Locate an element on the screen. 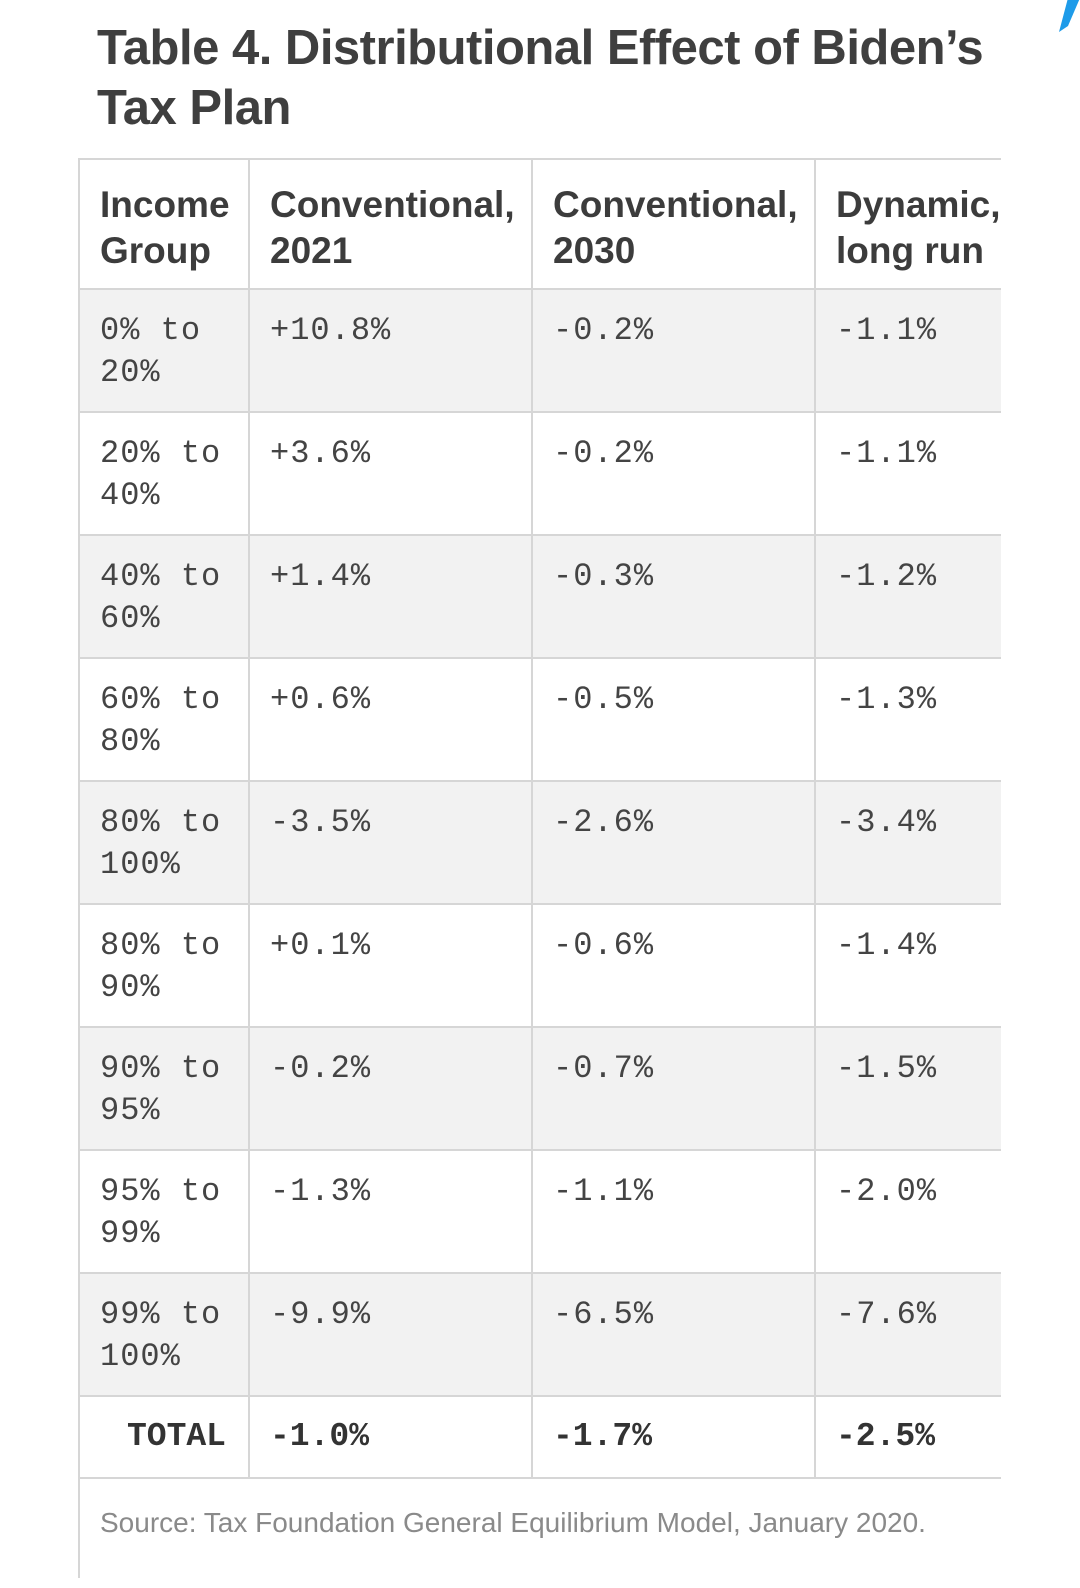 The width and height of the screenshot is (1080, 1588). table-row: 80% to 100% -3.5% -2.6% -3.4% is located at coordinates (539, 842).